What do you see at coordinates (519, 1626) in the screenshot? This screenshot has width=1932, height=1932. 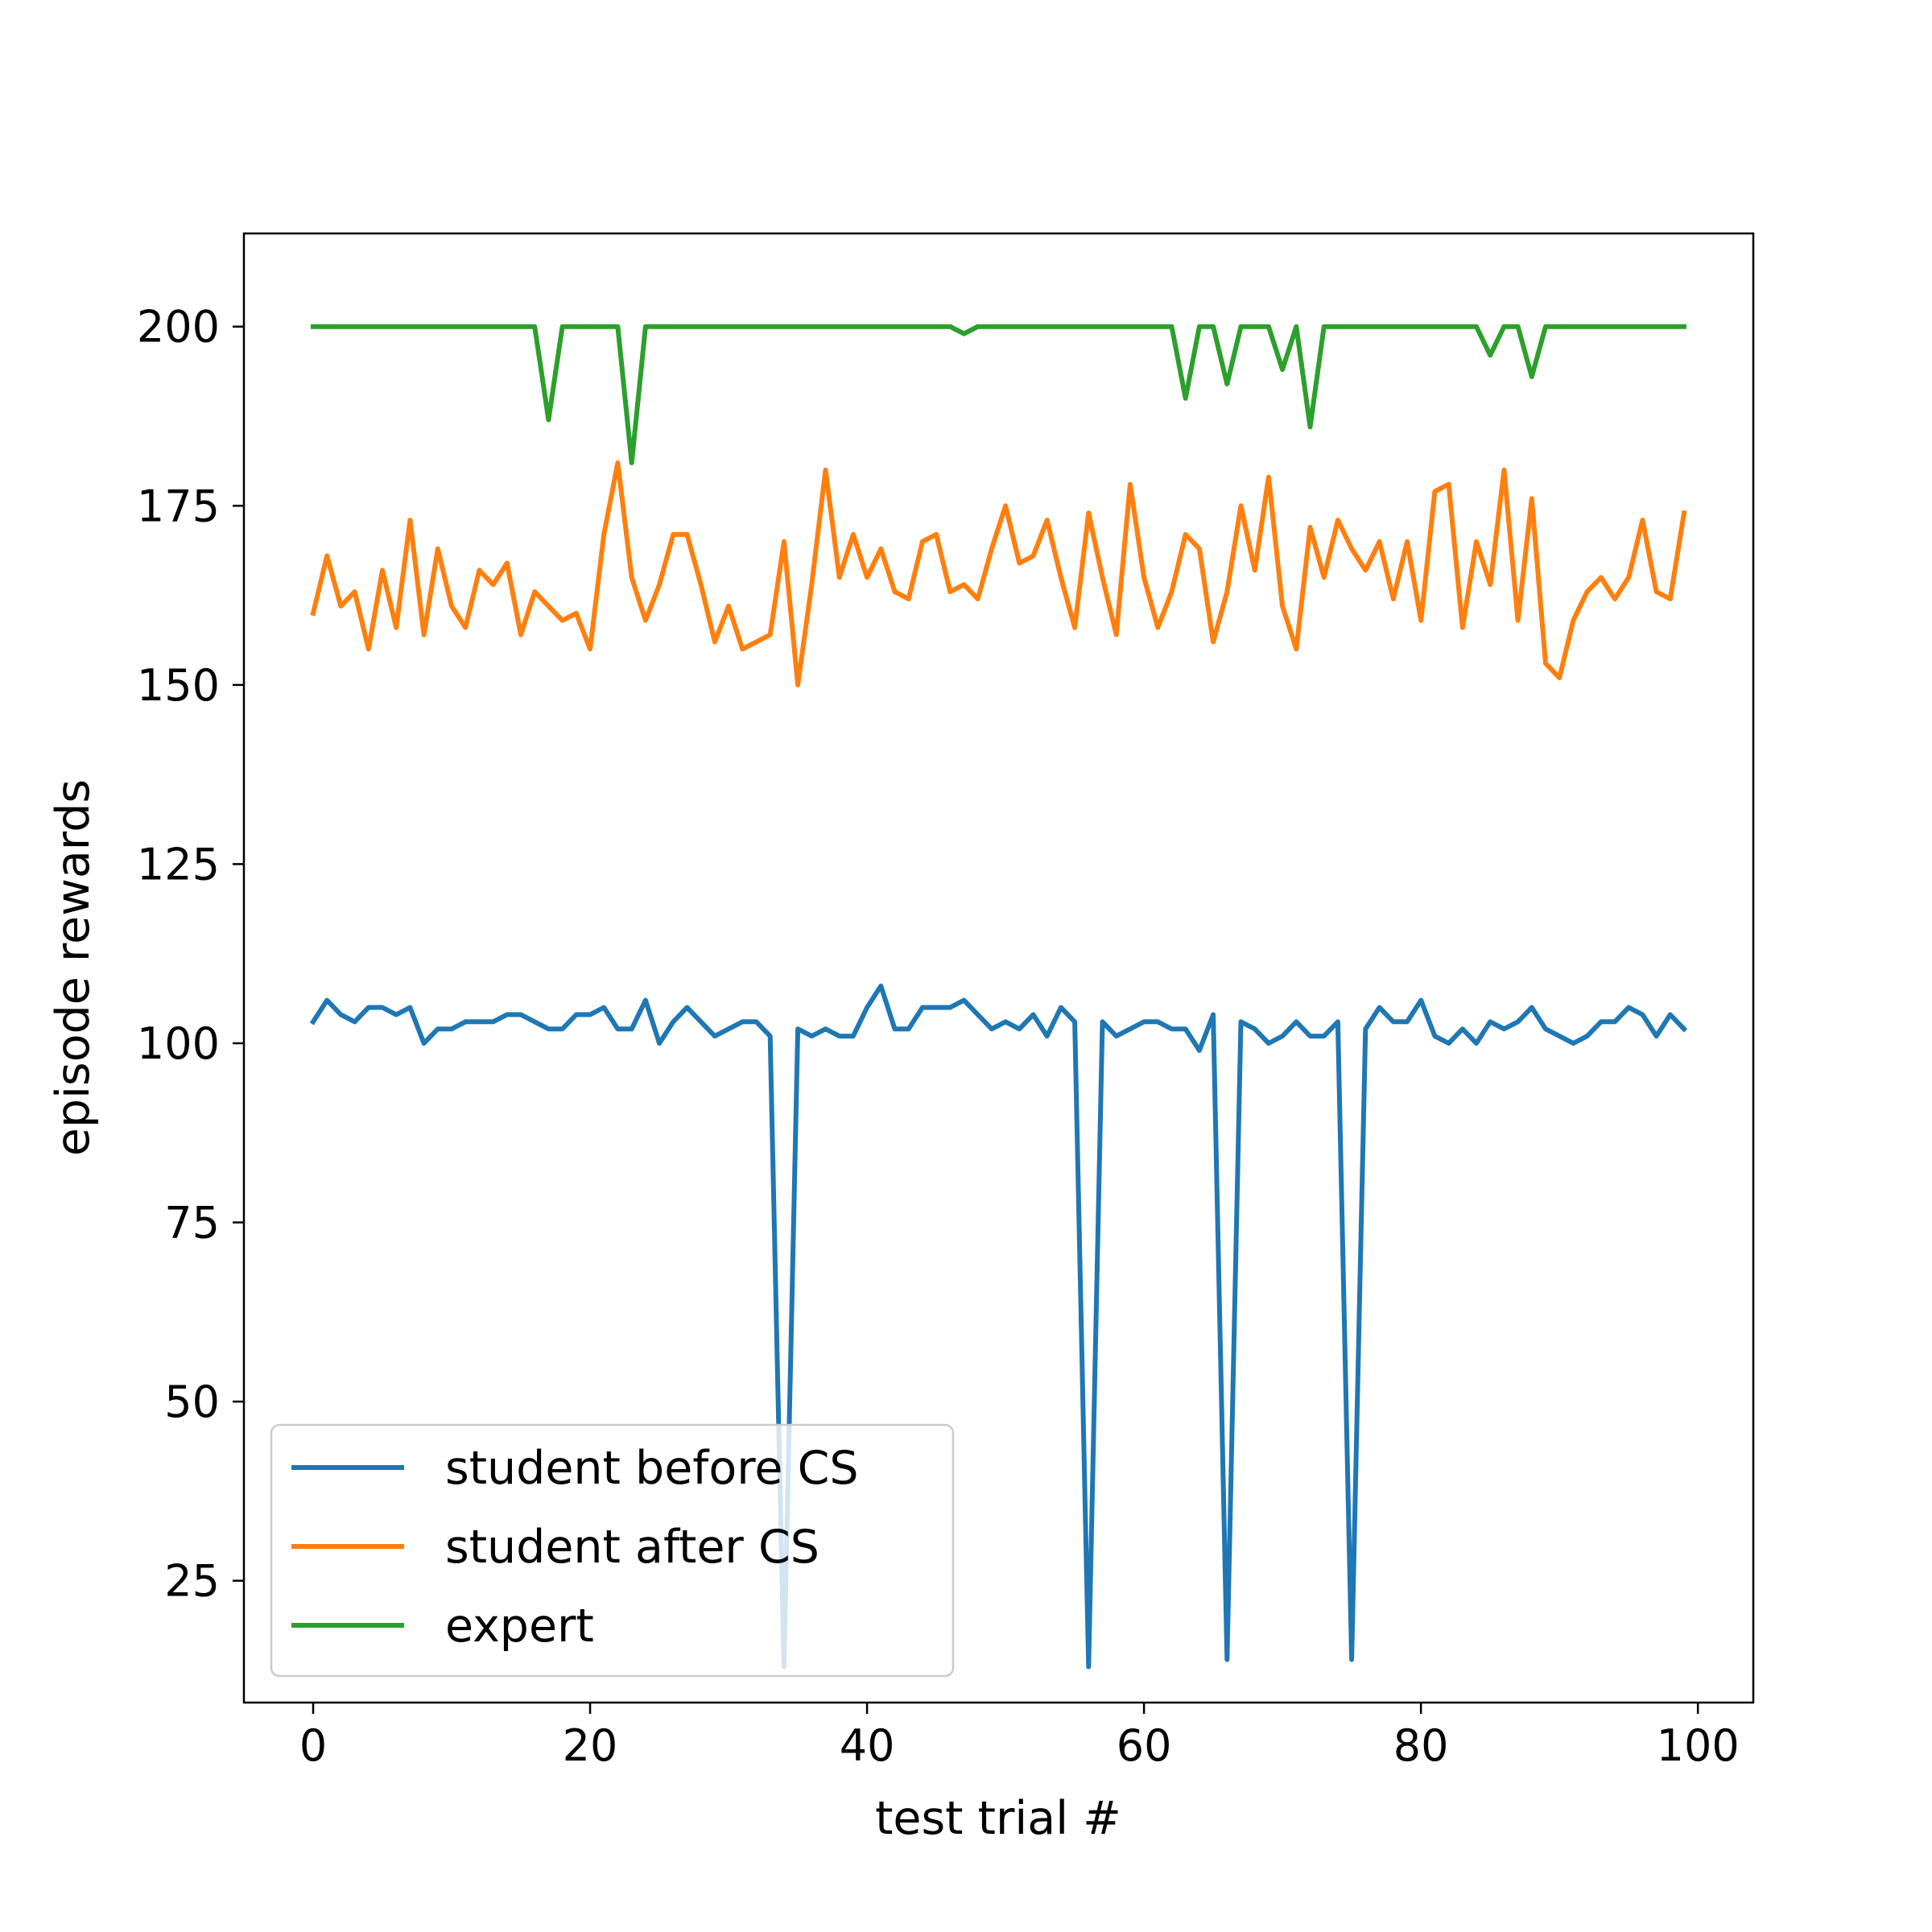 I see `legend-label-3: expert` at bounding box center [519, 1626].